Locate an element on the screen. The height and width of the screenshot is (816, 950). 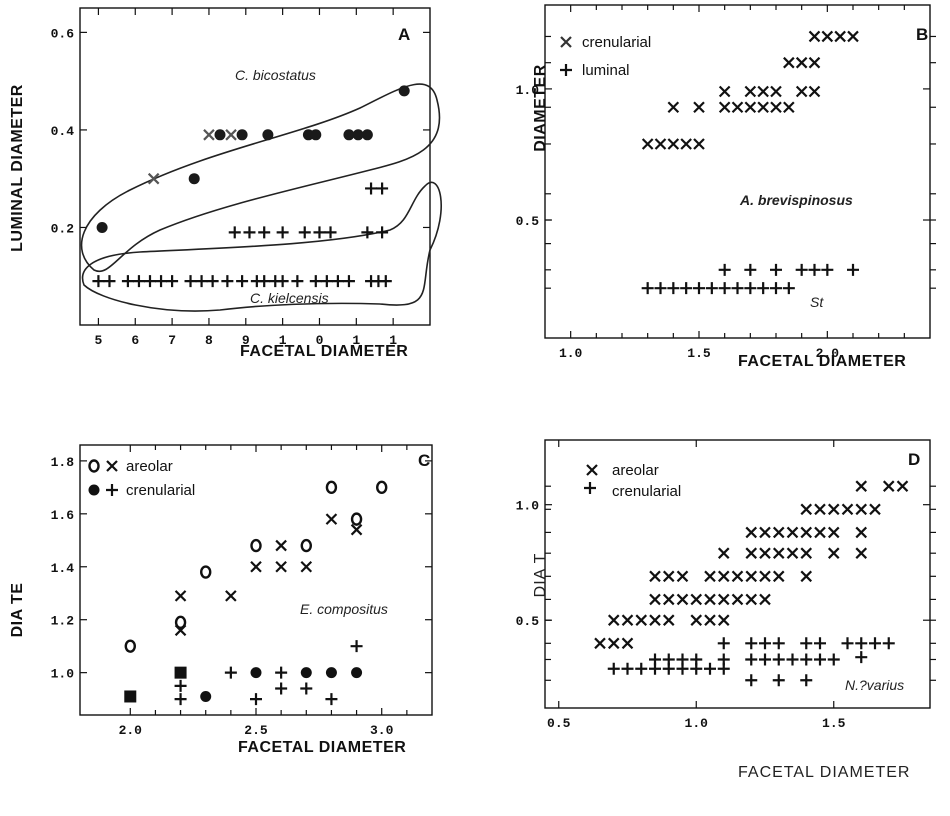
panel-letter: D is located at coordinates (914, 459).